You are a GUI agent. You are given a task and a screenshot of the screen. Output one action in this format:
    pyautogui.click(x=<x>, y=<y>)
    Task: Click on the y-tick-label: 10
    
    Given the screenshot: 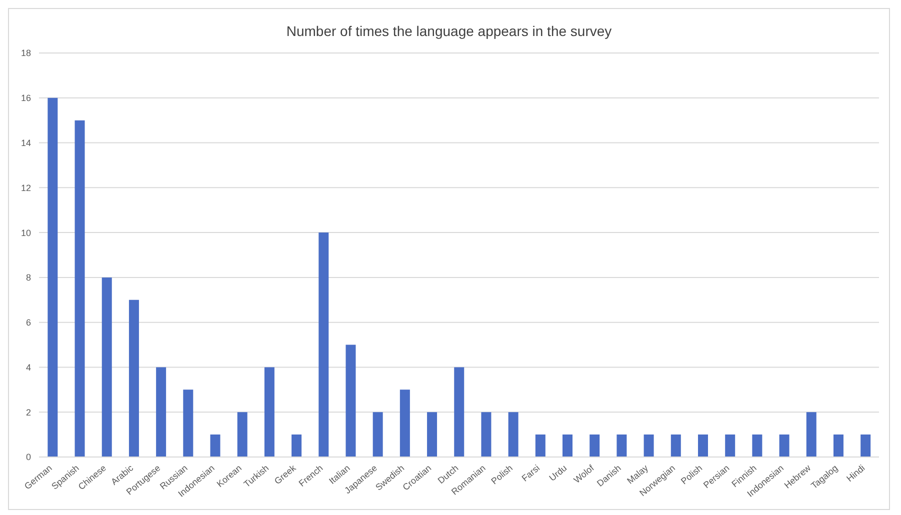 What is the action you would take?
    pyautogui.click(x=25, y=233)
    